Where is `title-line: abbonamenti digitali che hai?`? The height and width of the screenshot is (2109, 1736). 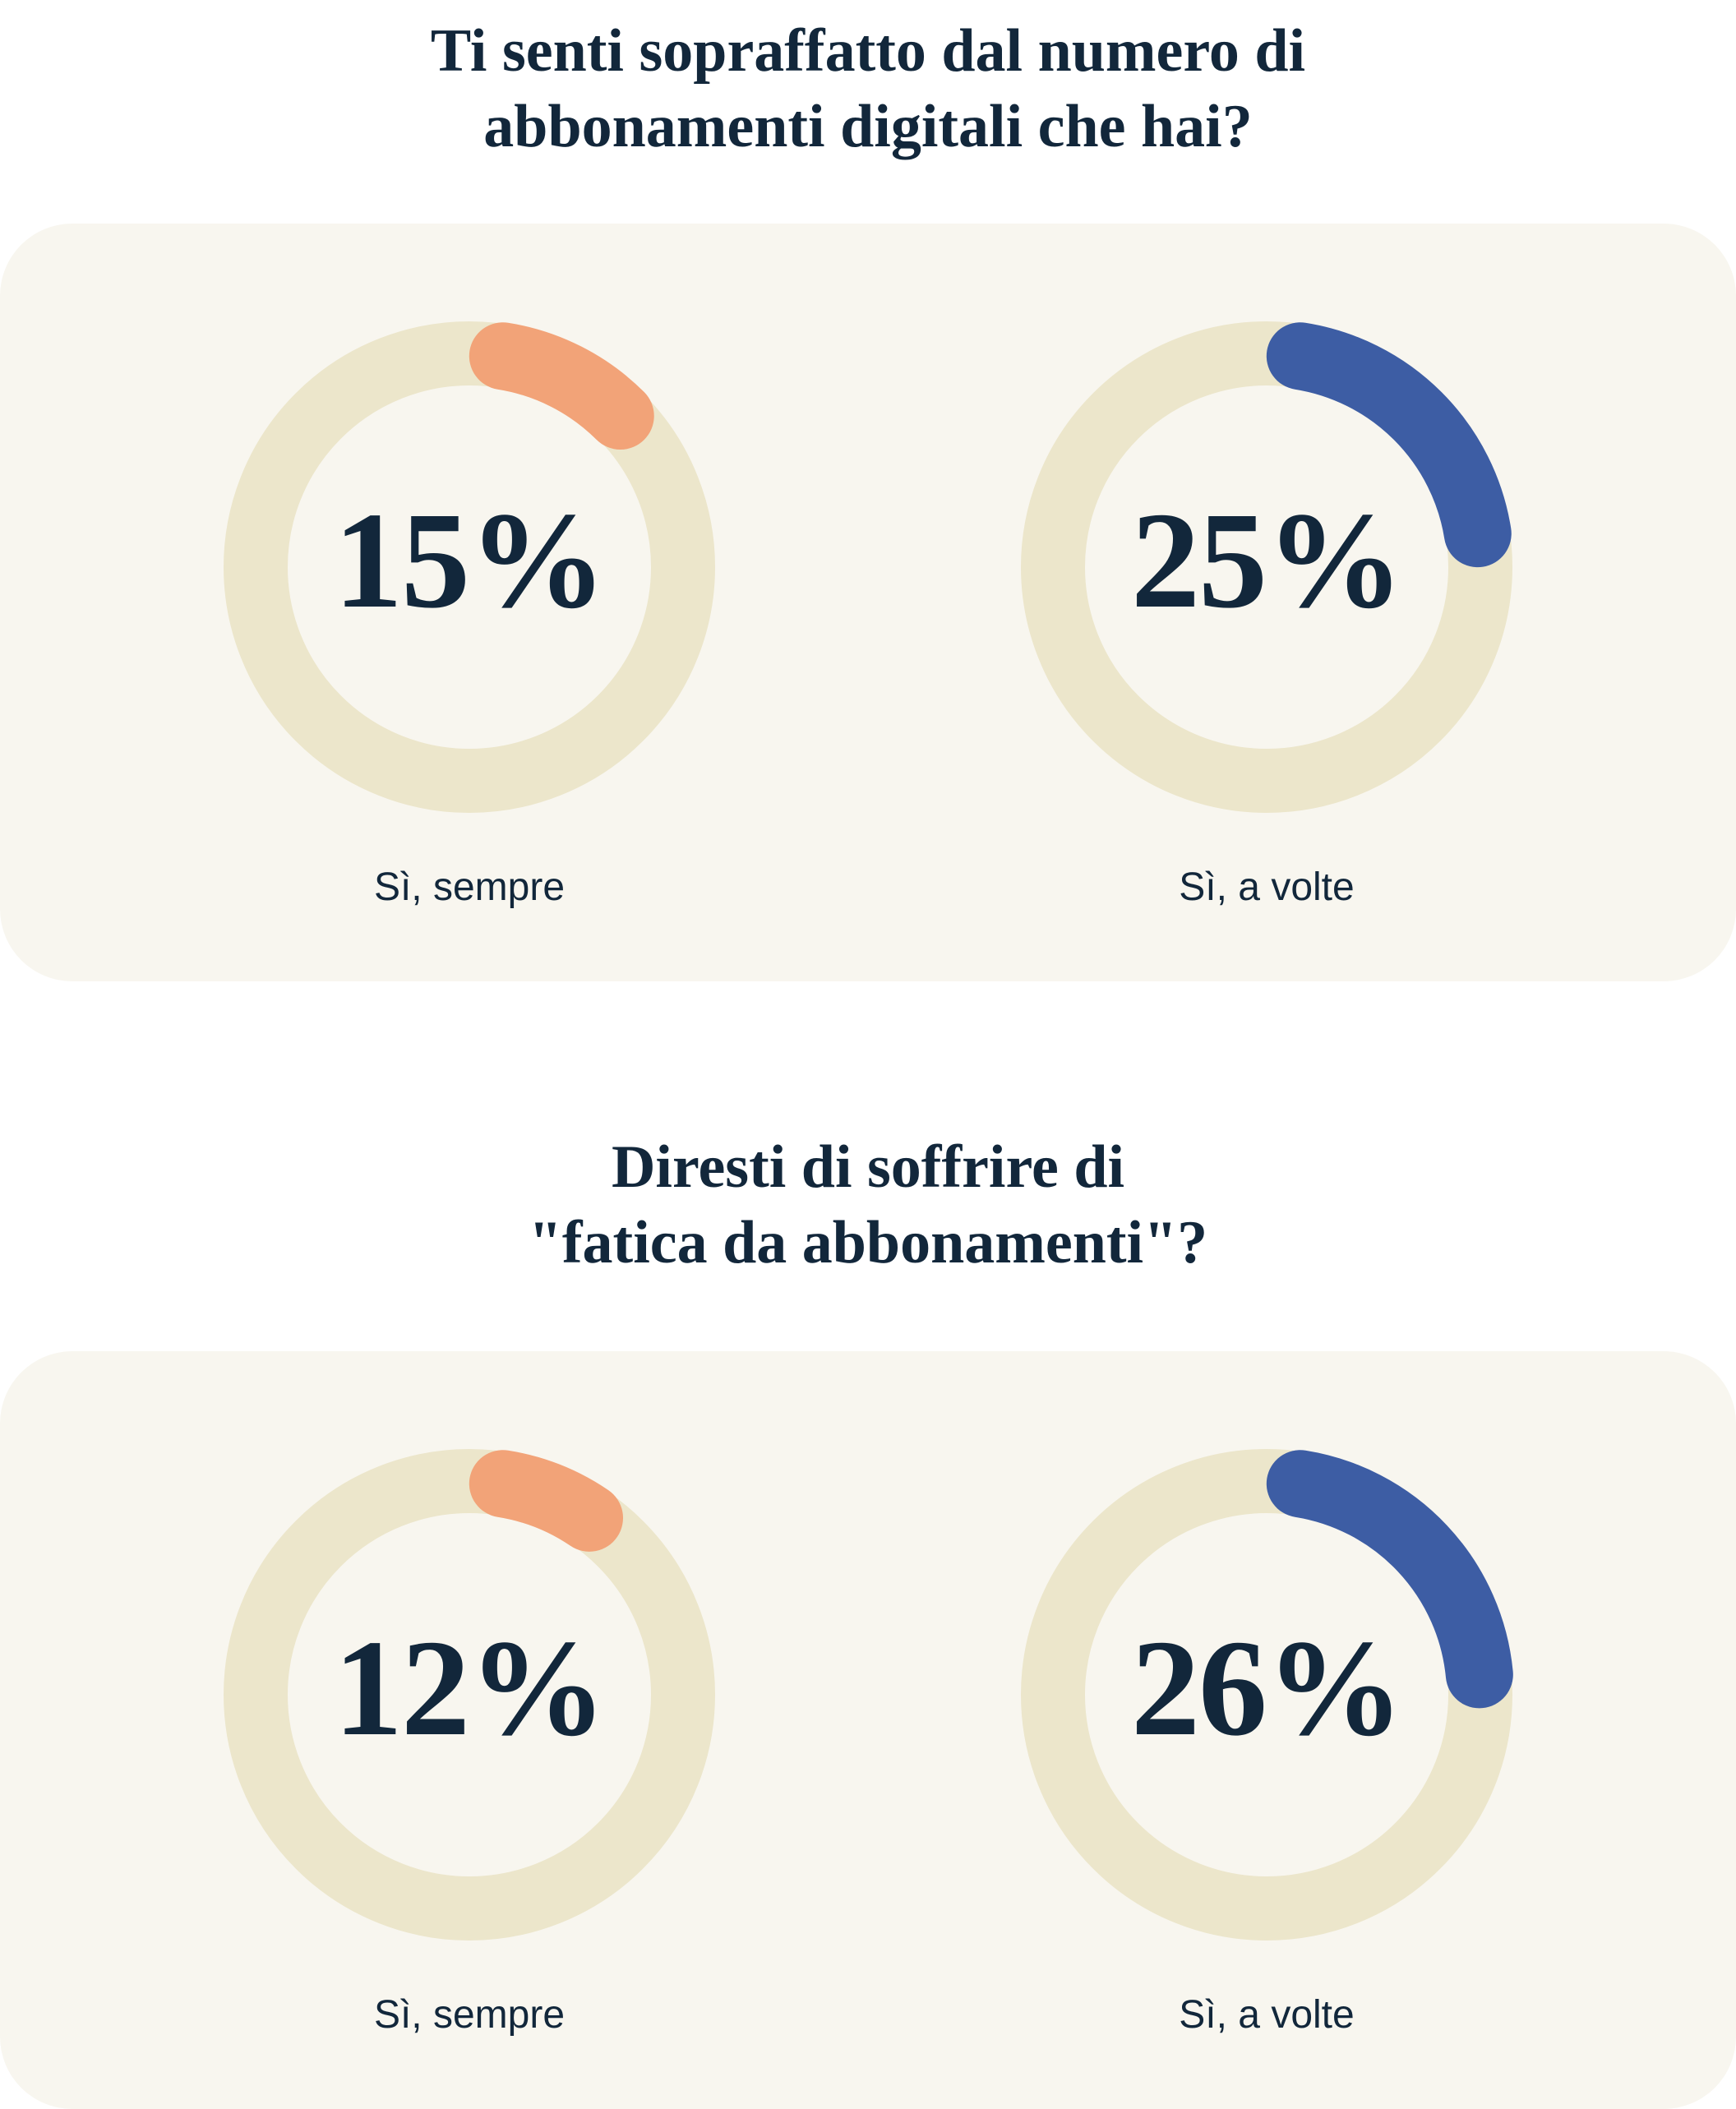
title-line: abbonamenti digitali che hai? is located at coordinates (868, 127).